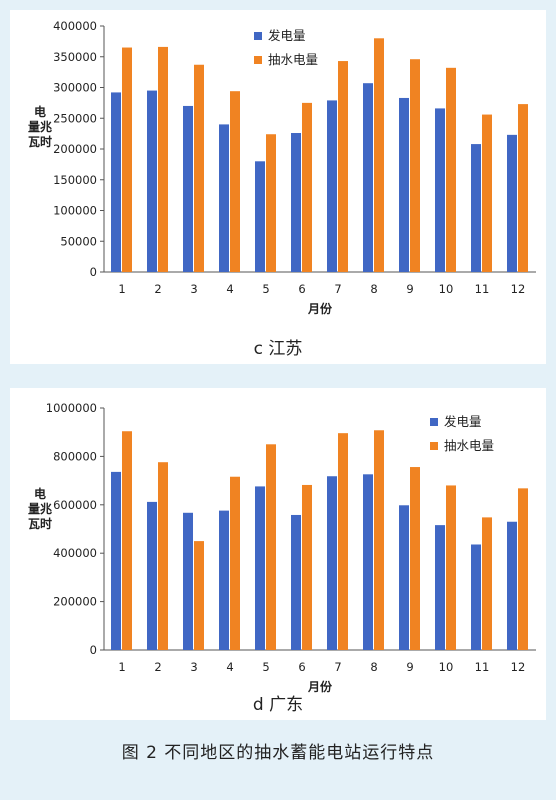 This screenshot has width=556, height=800. Describe the element at coordinates (258, 36) in the screenshot. I see `legend-swatch-jiangsu-generation` at that location.